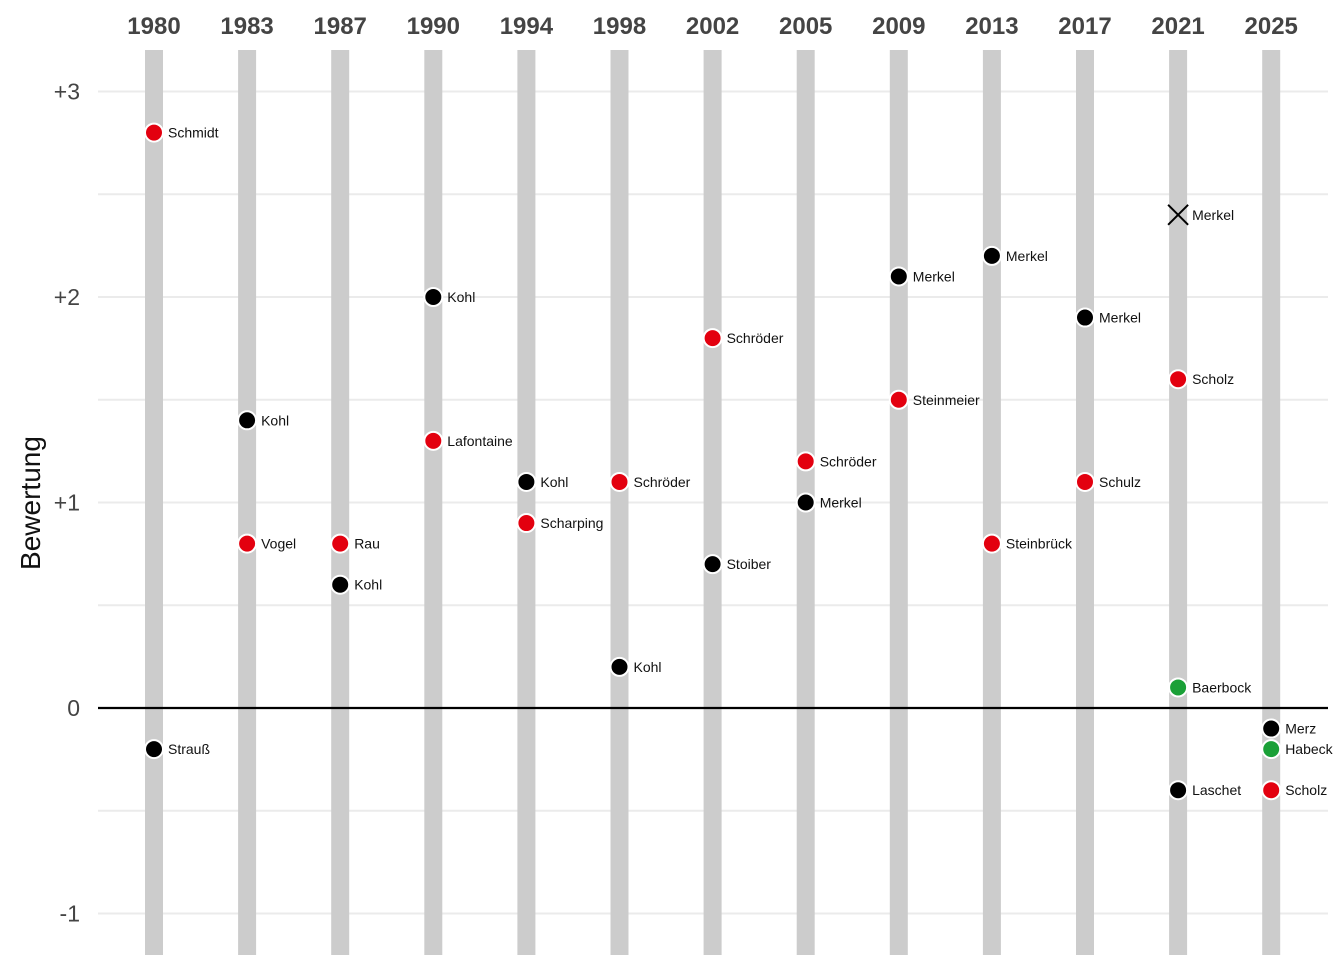 Image resolution: width=1344 pixels, height=960 pixels. What do you see at coordinates (1271, 502) in the screenshot?
I see `year-band-2025` at bounding box center [1271, 502].